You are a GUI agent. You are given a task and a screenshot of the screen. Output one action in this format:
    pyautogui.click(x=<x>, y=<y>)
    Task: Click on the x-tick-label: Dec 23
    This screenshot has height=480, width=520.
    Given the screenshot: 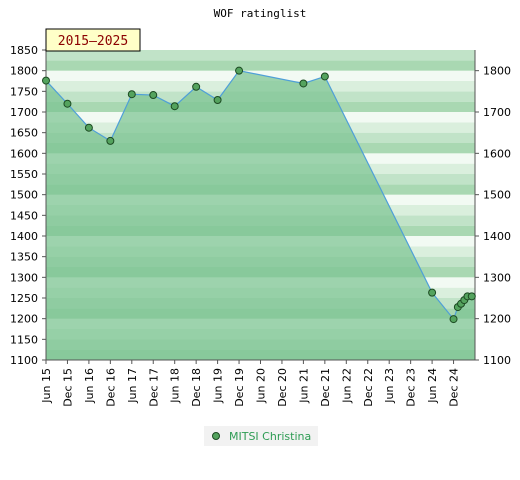 What is the action you would take?
    pyautogui.click(x=411, y=387)
    